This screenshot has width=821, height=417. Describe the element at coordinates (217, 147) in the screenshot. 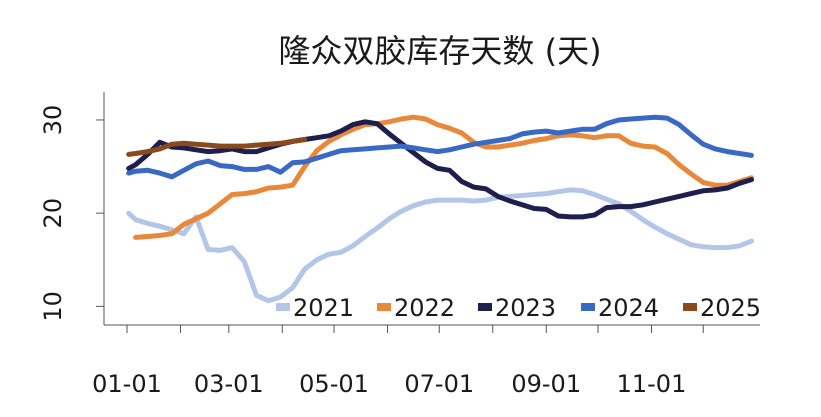

I see `series-line-2025` at that location.